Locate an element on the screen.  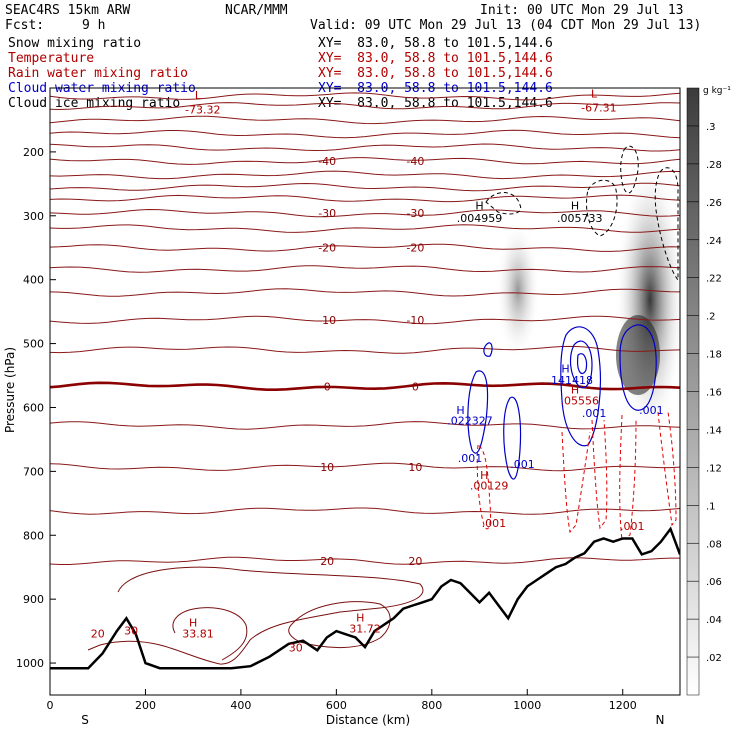
model-title: SEAC4RS 15km ARW is located at coordinates (68, 10).